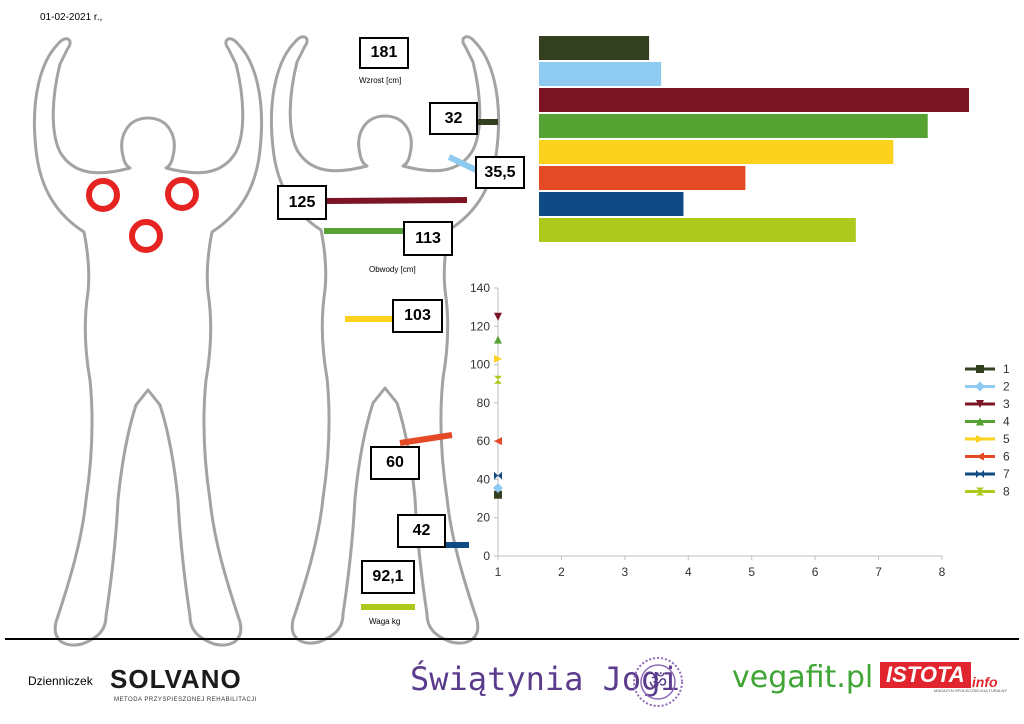 This screenshot has height=724, width=1024. I want to click on om-seal-icon: ॐ, so click(658, 682).